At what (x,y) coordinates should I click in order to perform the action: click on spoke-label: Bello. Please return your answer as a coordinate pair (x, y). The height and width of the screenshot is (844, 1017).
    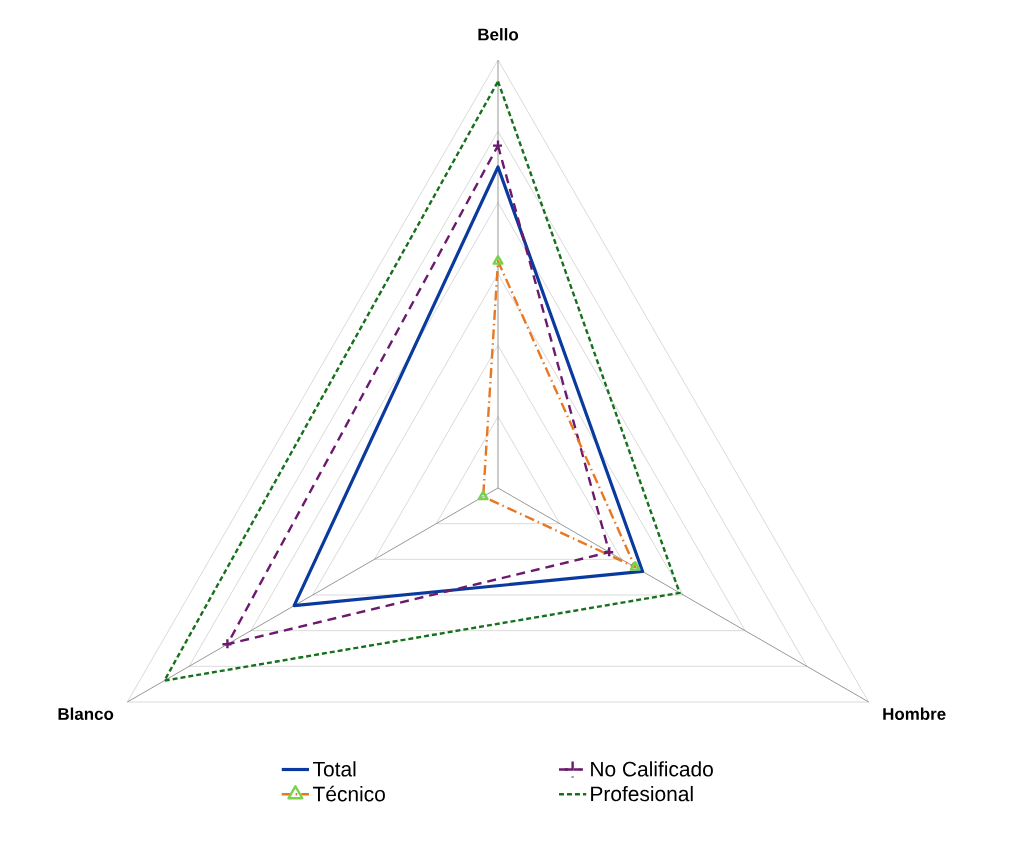
    Looking at the image, I should click on (498, 34).